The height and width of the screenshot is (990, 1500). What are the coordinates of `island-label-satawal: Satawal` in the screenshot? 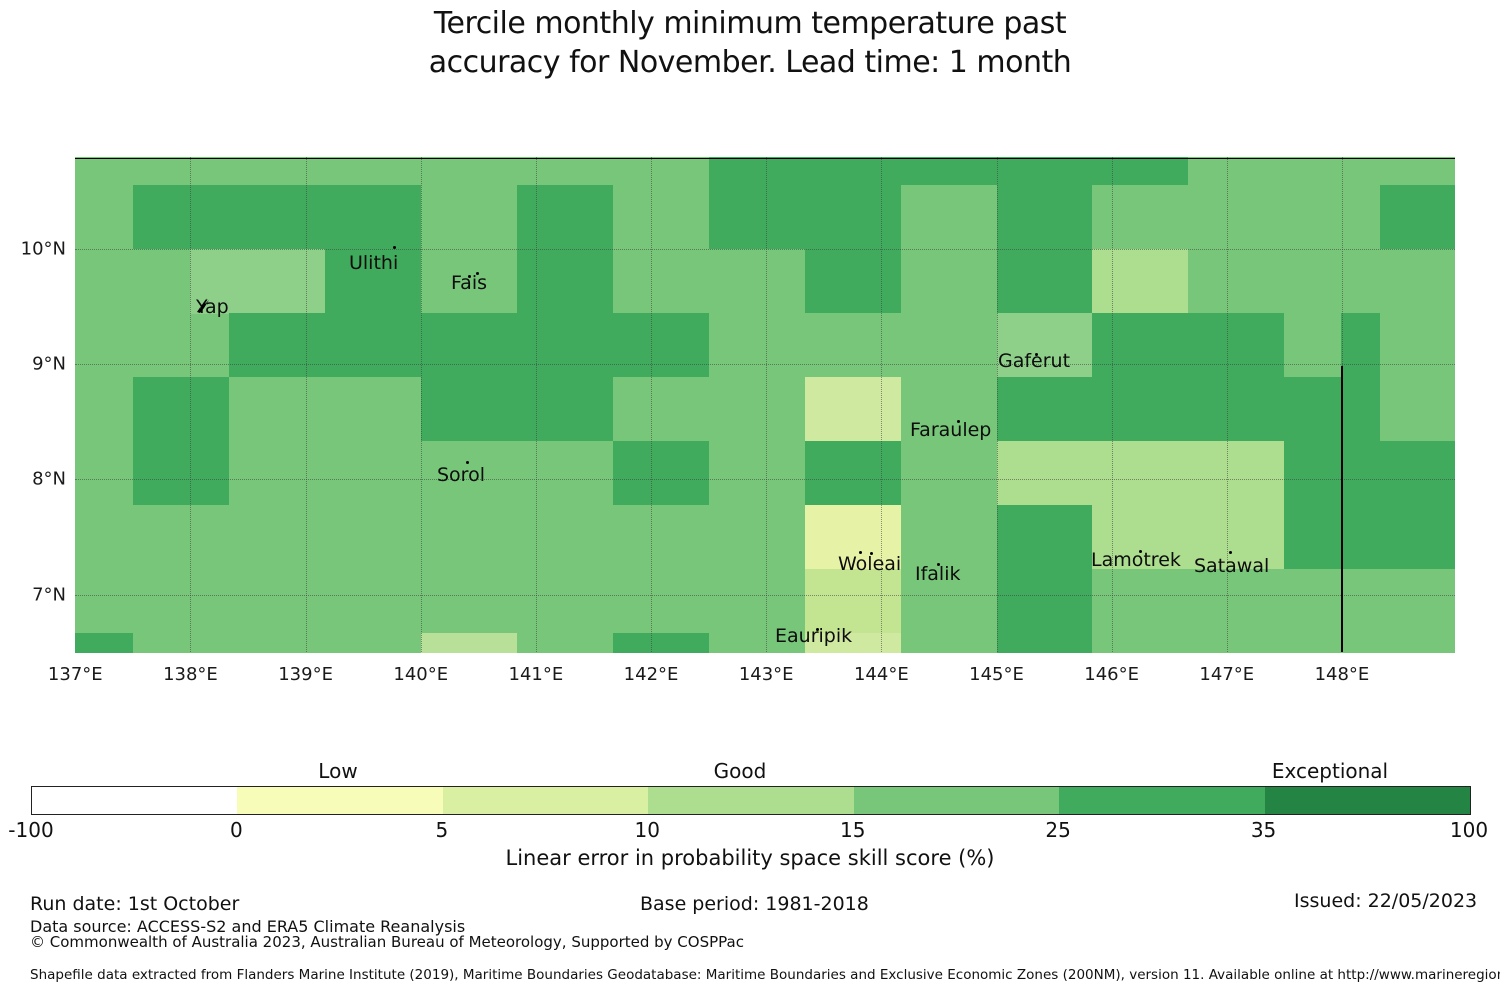 It's located at (1232, 566).